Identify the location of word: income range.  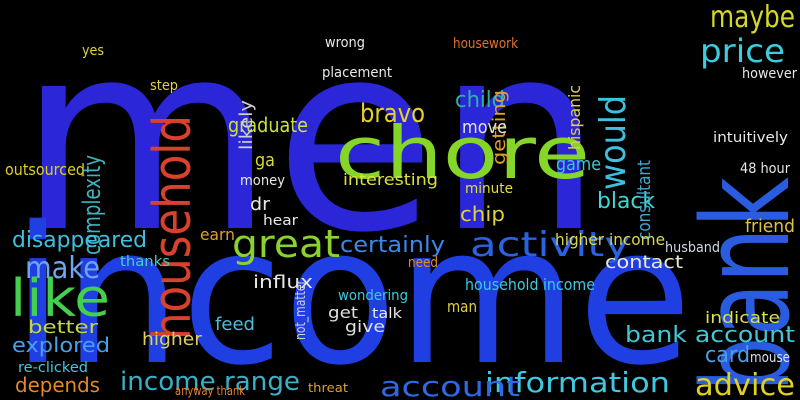
(210, 382).